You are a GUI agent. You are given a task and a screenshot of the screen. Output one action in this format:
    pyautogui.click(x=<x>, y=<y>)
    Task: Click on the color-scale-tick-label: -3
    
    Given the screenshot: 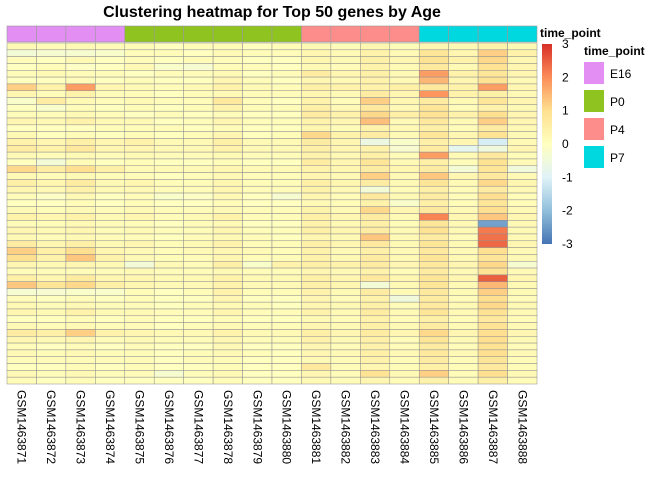 What is the action you would take?
    pyautogui.click(x=567, y=244)
    